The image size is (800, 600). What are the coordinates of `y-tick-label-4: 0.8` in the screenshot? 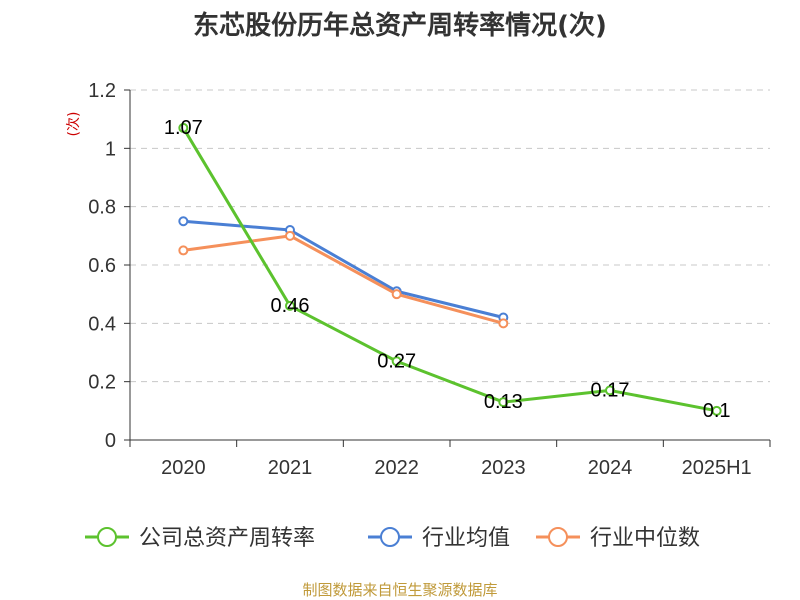 It's located at (102, 208).